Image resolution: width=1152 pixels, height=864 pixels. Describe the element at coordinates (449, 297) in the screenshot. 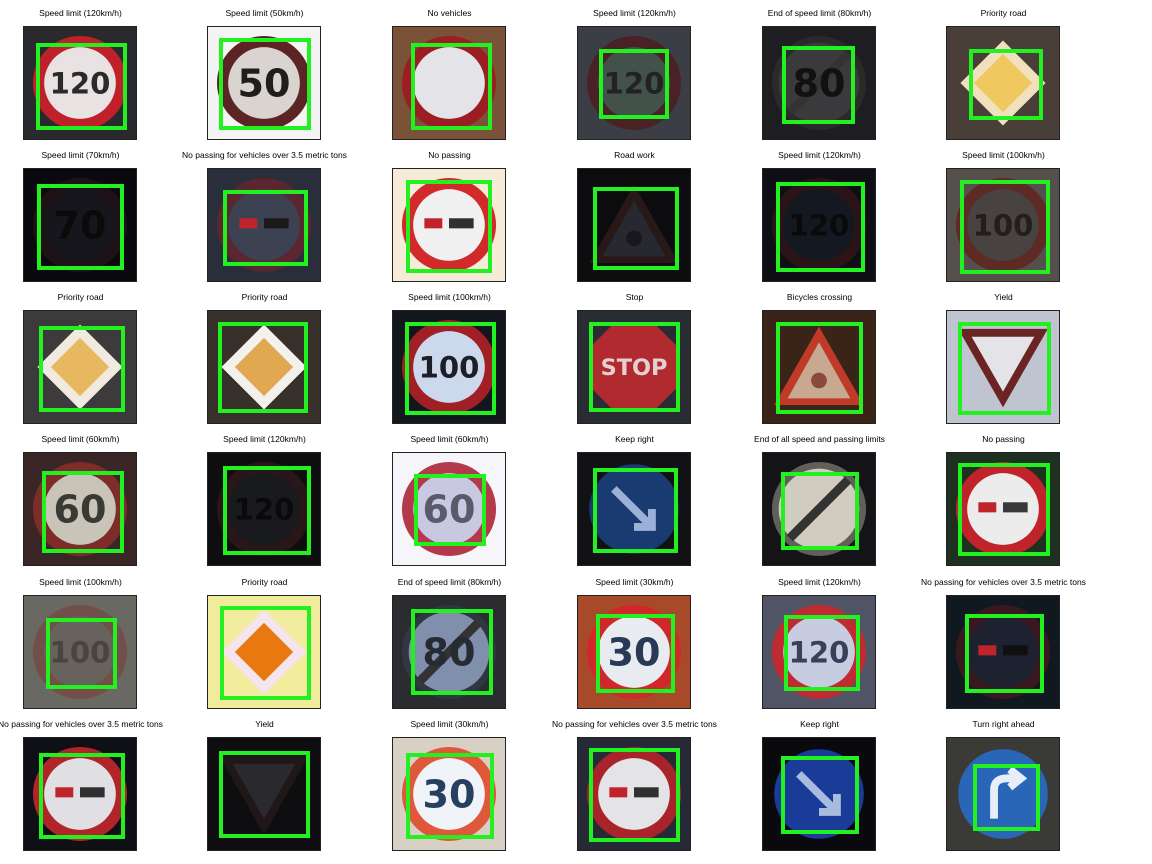

I see `image-caption: Speed limit (100km/h)` at that location.